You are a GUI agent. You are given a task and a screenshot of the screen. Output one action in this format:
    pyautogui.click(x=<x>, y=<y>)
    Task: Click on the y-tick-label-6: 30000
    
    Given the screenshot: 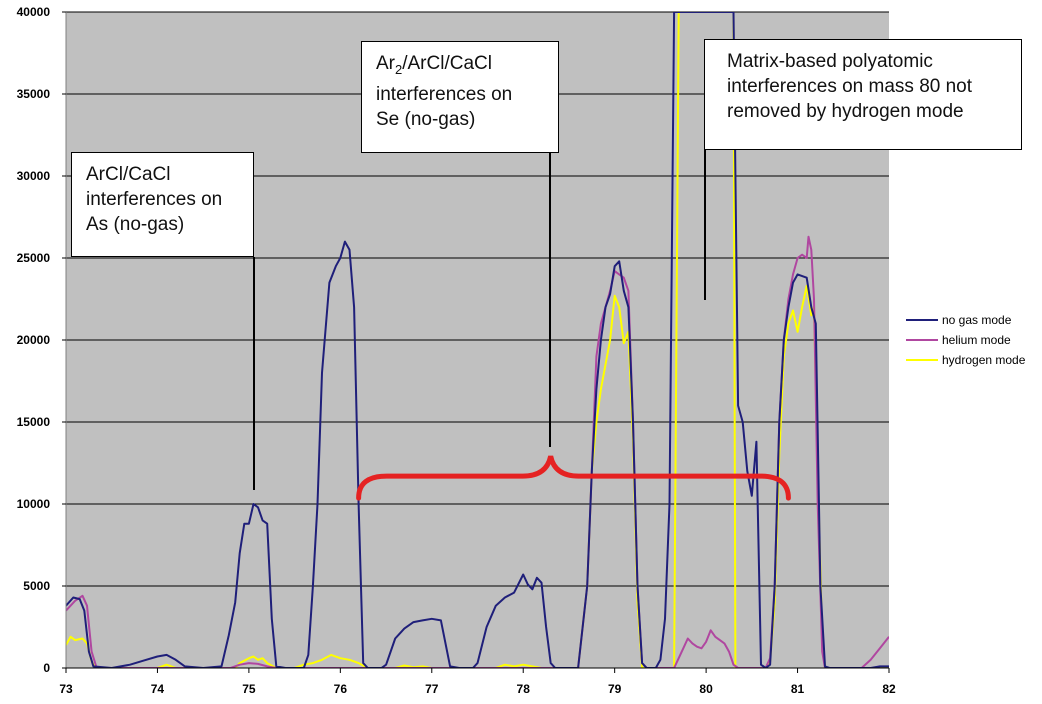 What is the action you would take?
    pyautogui.click(x=34, y=176)
    